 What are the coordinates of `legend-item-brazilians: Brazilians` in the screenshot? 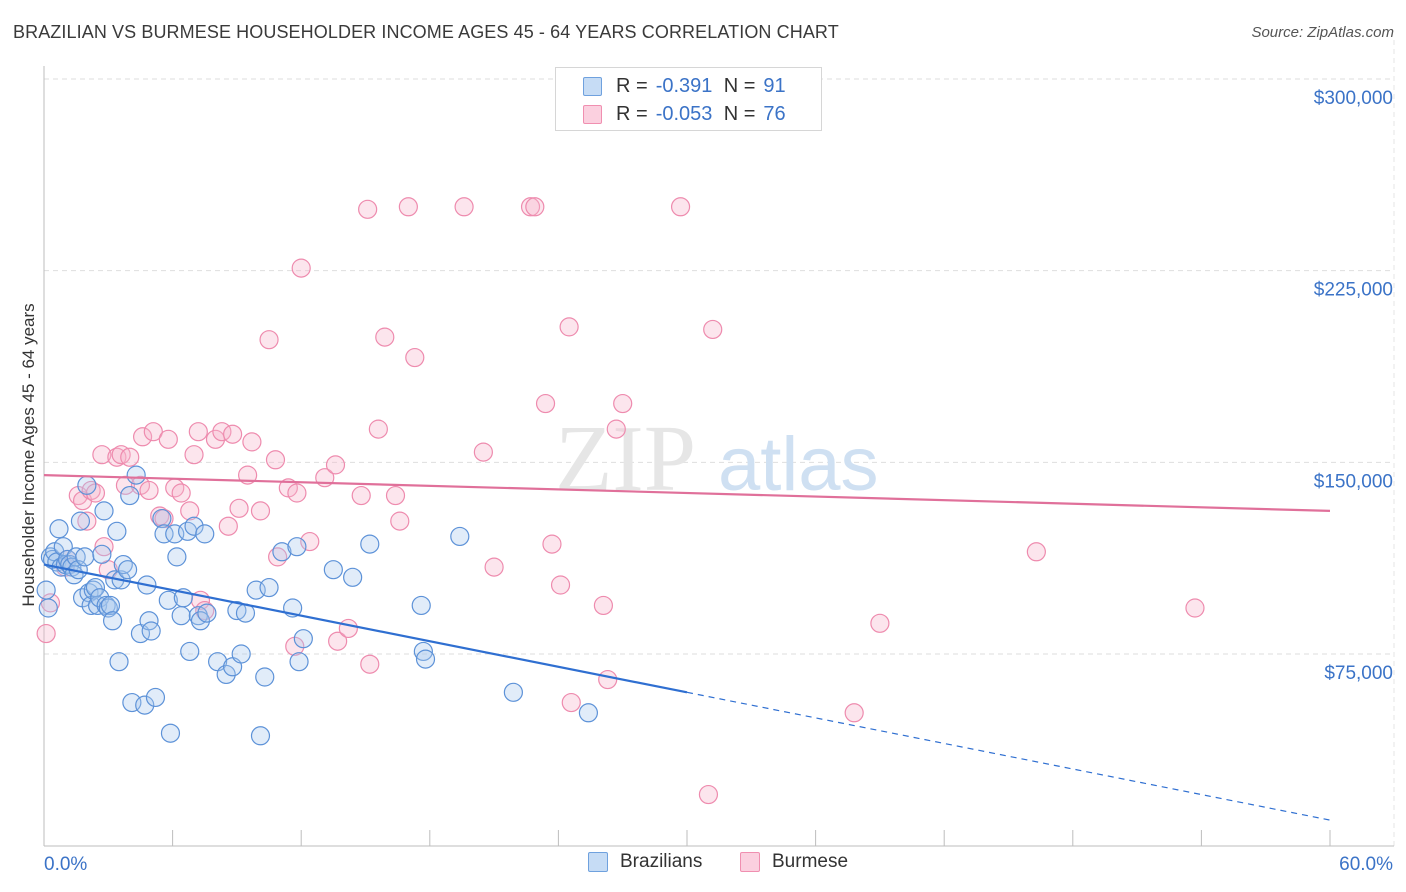 It's located at (645, 862).